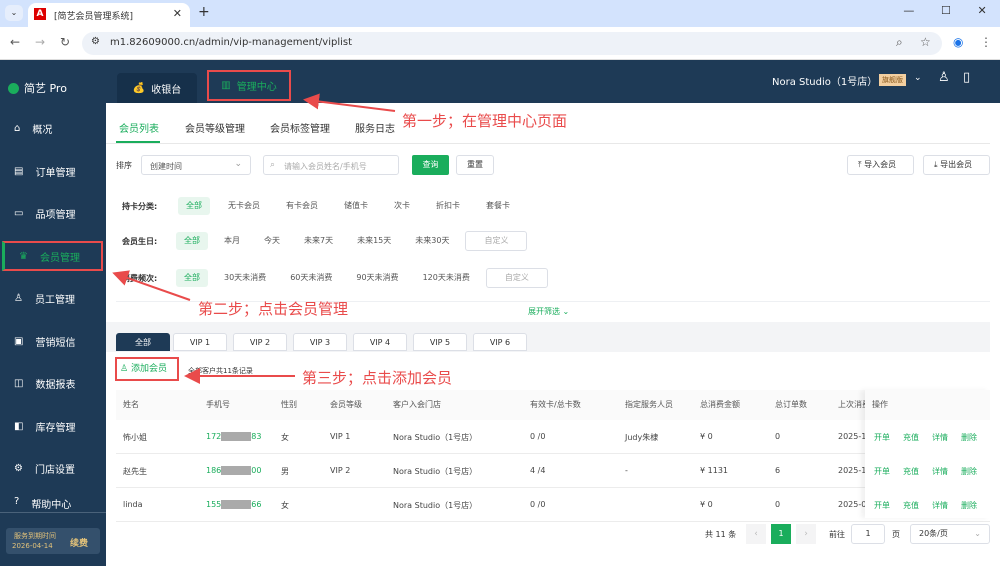  I want to click on minimize-icon: —, so click(909, 10).